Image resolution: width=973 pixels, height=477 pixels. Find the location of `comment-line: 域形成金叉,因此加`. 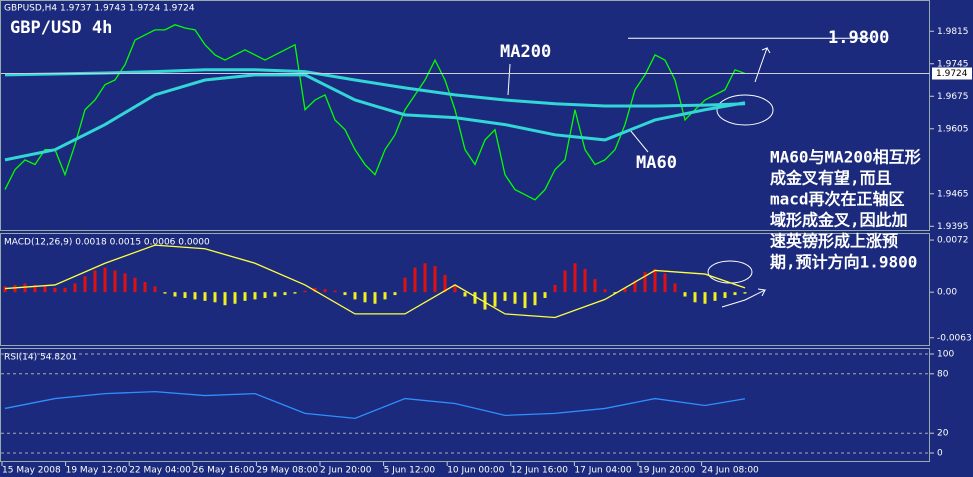

comment-line: 域形成金叉,因此加 is located at coordinates (839, 220).